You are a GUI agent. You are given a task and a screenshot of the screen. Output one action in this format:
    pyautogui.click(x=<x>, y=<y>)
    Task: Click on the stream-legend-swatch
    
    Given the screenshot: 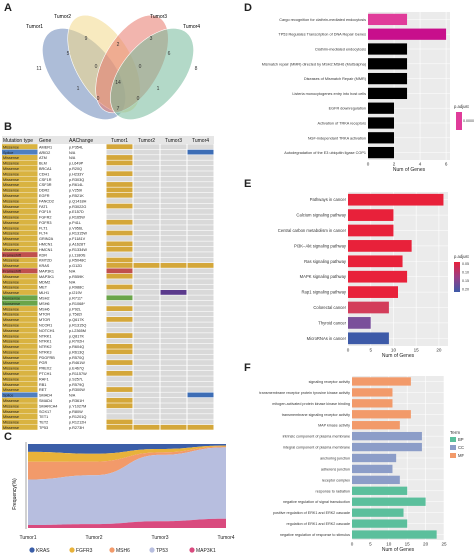 What is the action you would take?
    pyautogui.click(x=192, y=550)
    